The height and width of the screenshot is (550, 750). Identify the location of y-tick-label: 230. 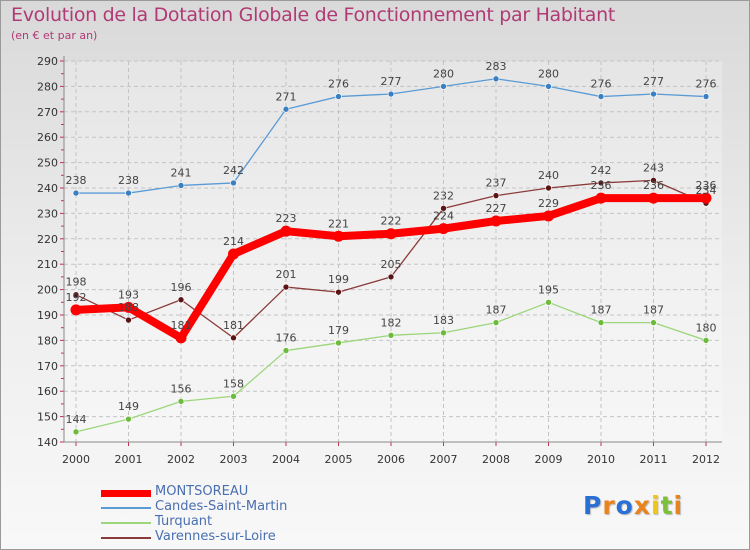
(47, 213).